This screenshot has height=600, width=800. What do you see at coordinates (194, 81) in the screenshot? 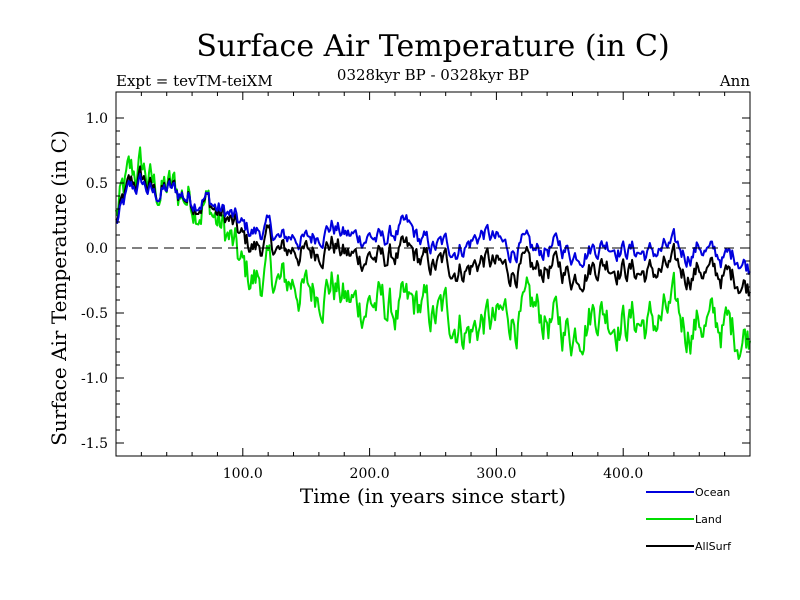
I see `experiment-label: Expt = tevTM-teiXM` at bounding box center [194, 81].